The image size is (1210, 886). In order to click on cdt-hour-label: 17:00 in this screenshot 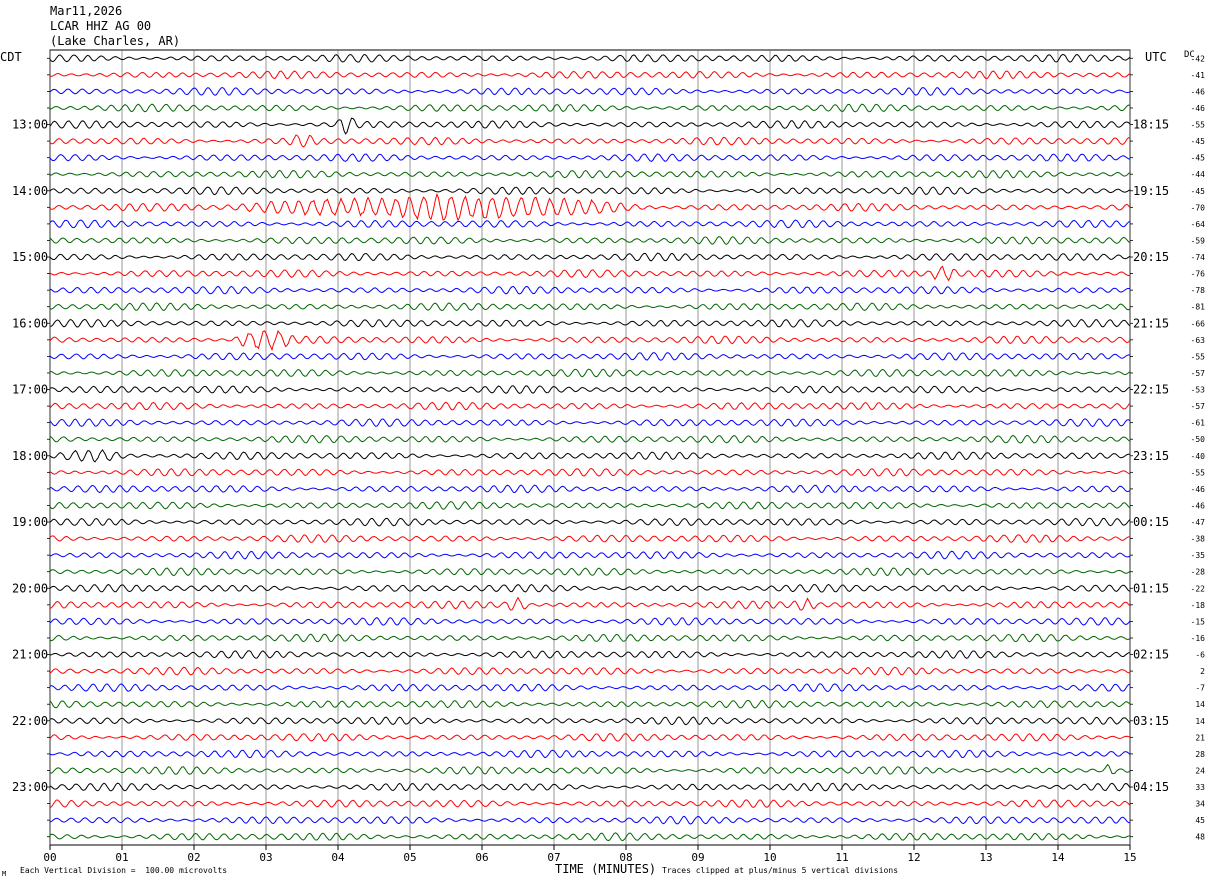, I will do `click(30, 390)`.